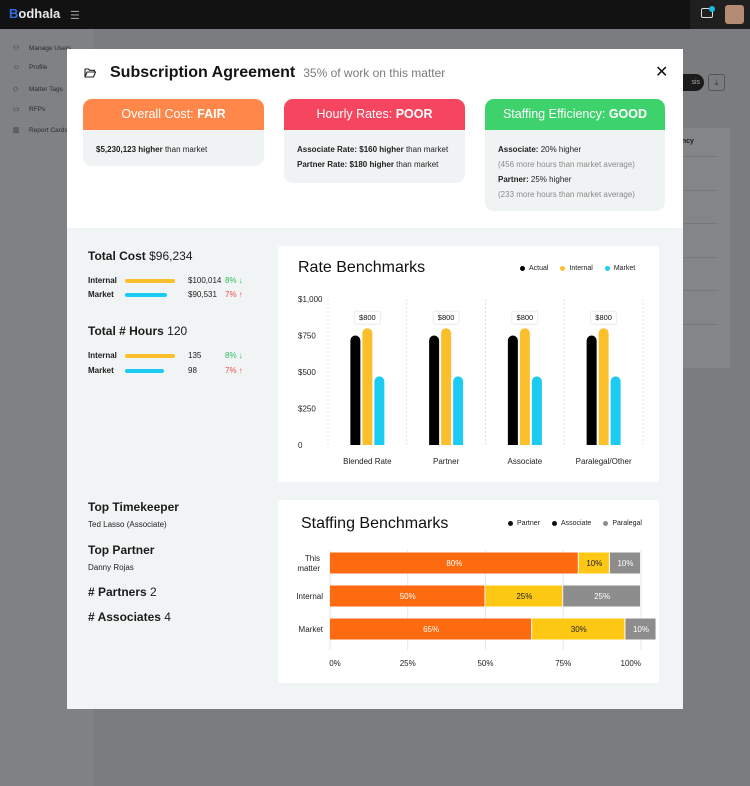 The image size is (750, 786). What do you see at coordinates (16, 130) in the screenshot?
I see `chart-icon: ▥` at bounding box center [16, 130].